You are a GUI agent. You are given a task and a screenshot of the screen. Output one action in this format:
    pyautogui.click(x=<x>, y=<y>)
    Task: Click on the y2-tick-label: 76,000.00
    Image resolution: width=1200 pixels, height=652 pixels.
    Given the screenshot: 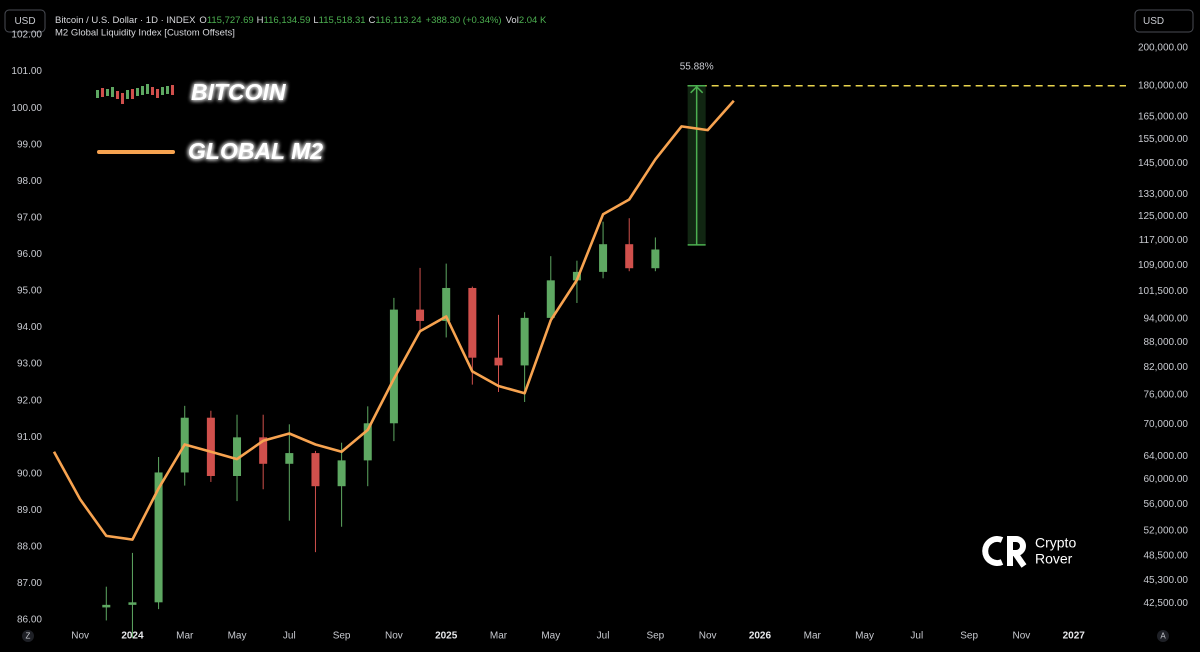 What is the action you would take?
    pyautogui.click(x=1166, y=394)
    